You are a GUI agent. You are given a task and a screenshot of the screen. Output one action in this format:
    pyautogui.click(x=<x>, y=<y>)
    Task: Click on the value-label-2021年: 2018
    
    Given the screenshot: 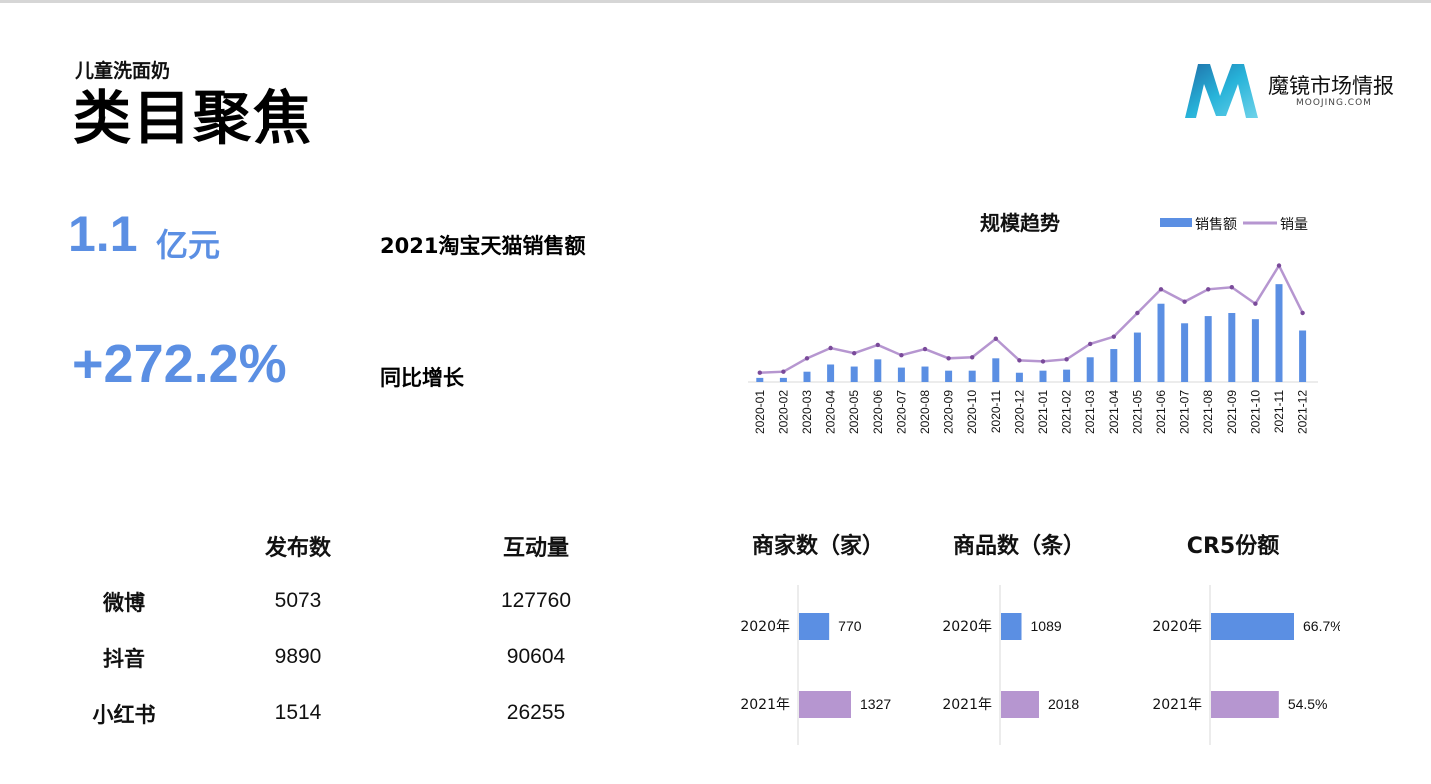 What is the action you would take?
    pyautogui.click(x=1063, y=704)
    